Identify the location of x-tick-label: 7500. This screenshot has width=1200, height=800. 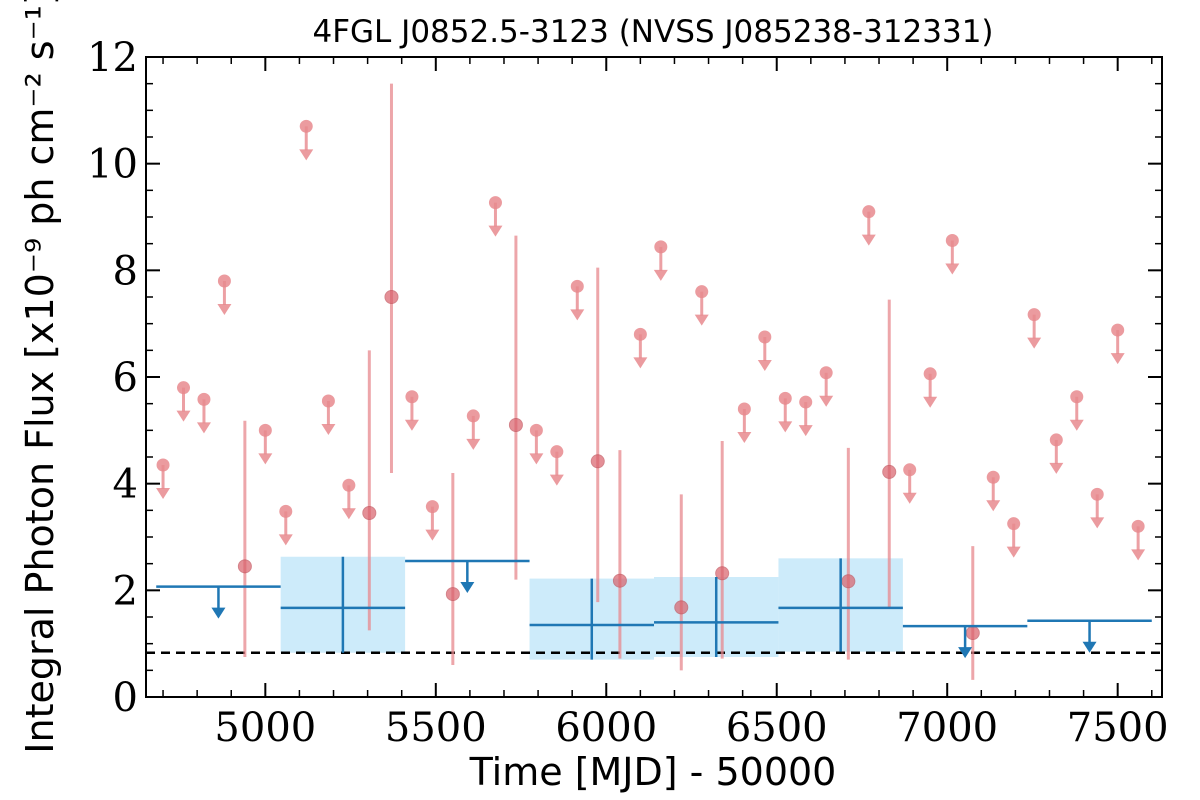
(1118, 728).